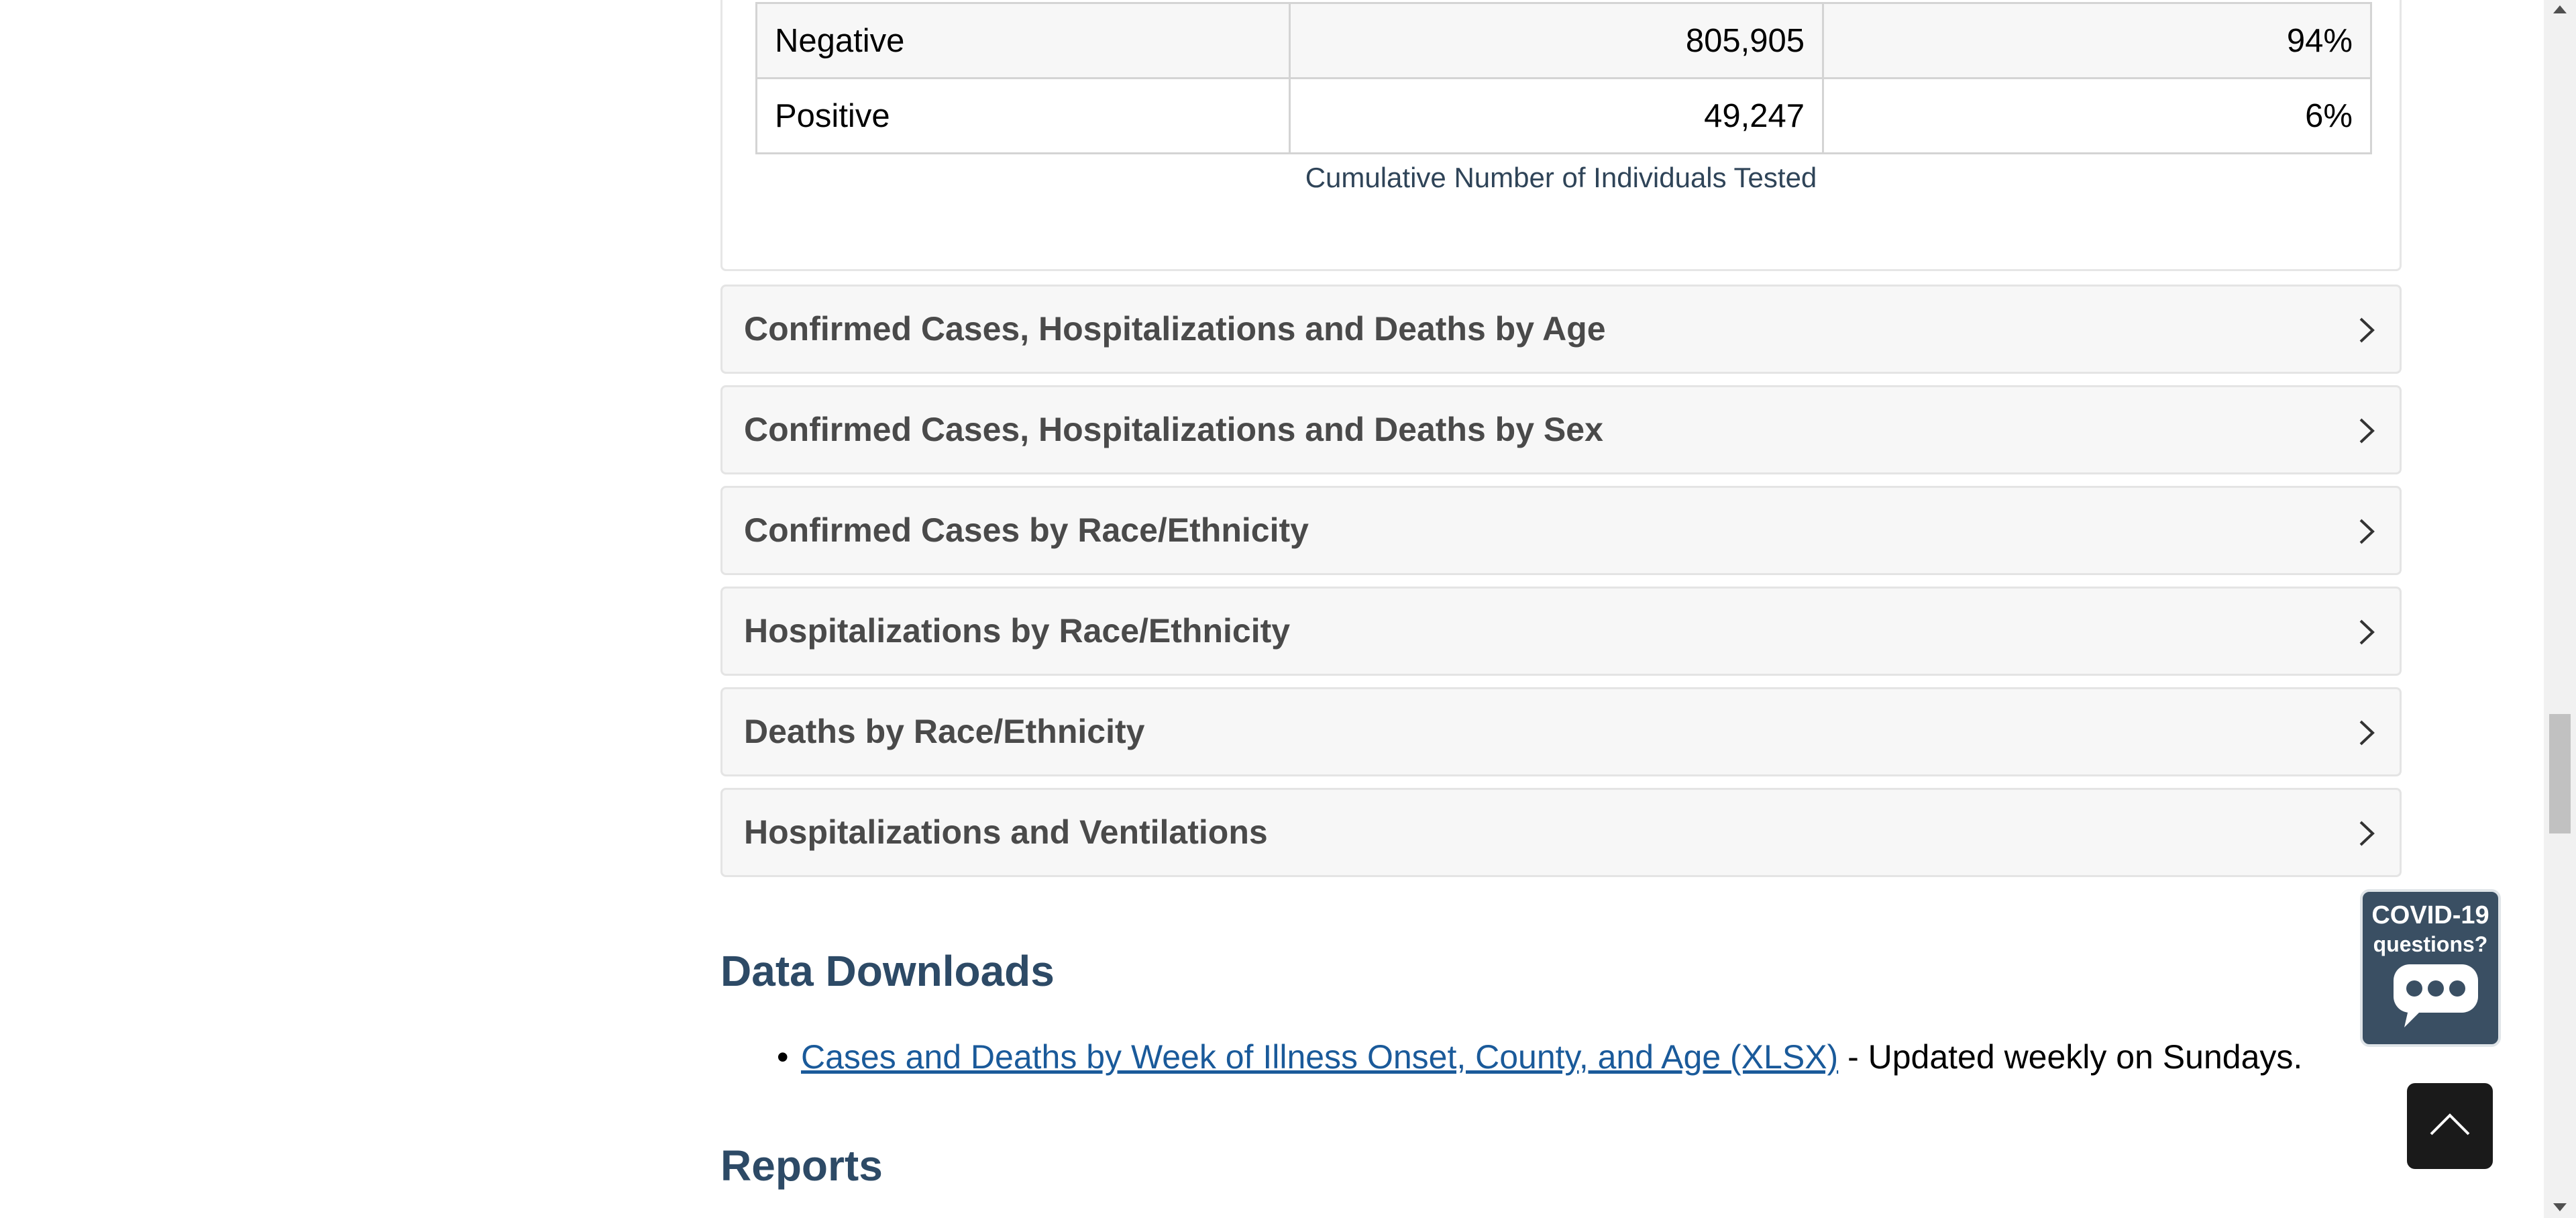  Describe the element at coordinates (1561, 731) in the screenshot. I see `accordion-deaths-by-race: Deaths by Race/Ethnicity` at that location.